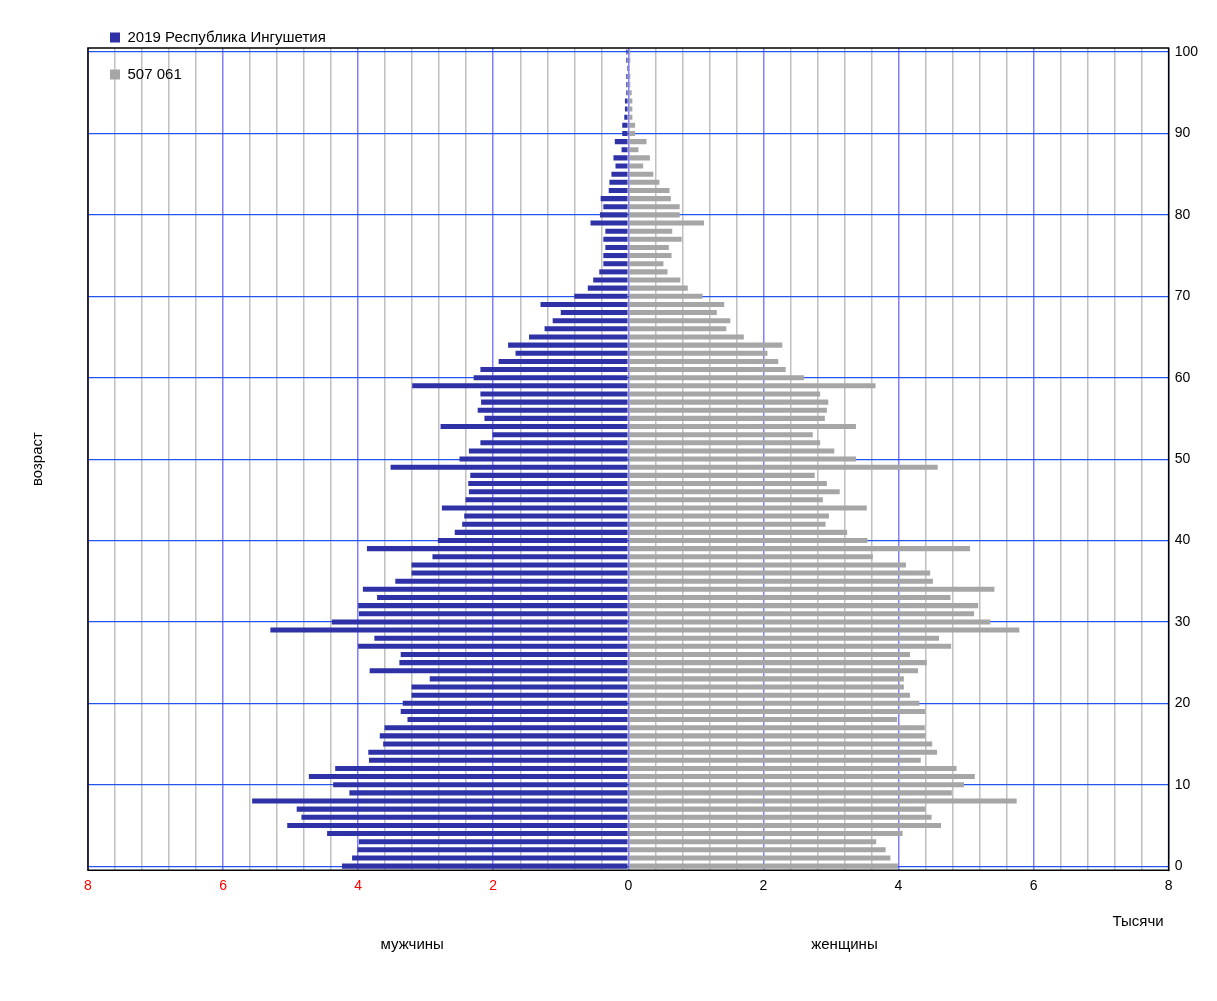 This screenshot has height=1001, width=1217. Describe the element at coordinates (628, 885) in the screenshot. I see `x-tick-label: 0` at that location.